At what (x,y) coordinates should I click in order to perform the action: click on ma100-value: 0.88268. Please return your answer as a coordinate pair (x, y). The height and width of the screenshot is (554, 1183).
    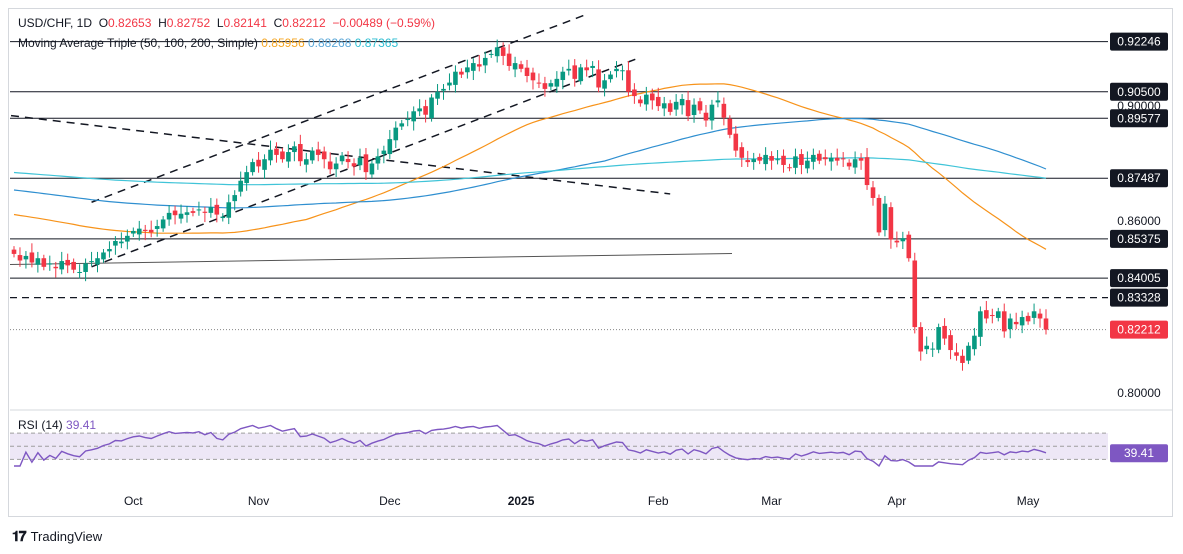
    Looking at the image, I should click on (330, 43).